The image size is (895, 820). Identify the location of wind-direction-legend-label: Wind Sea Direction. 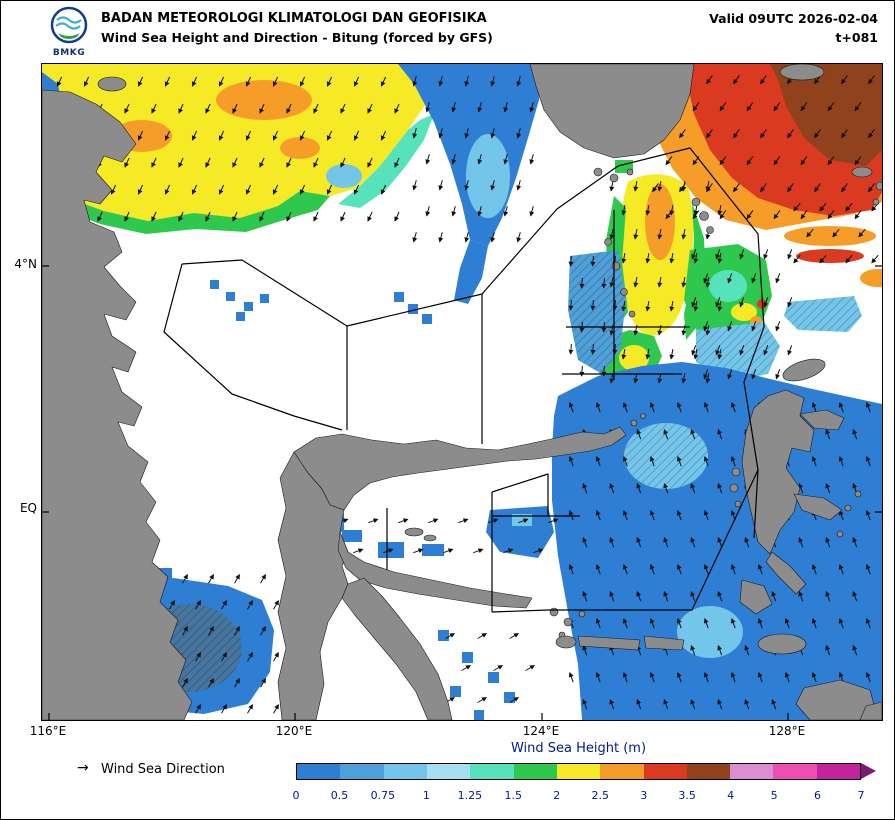
(163, 769).